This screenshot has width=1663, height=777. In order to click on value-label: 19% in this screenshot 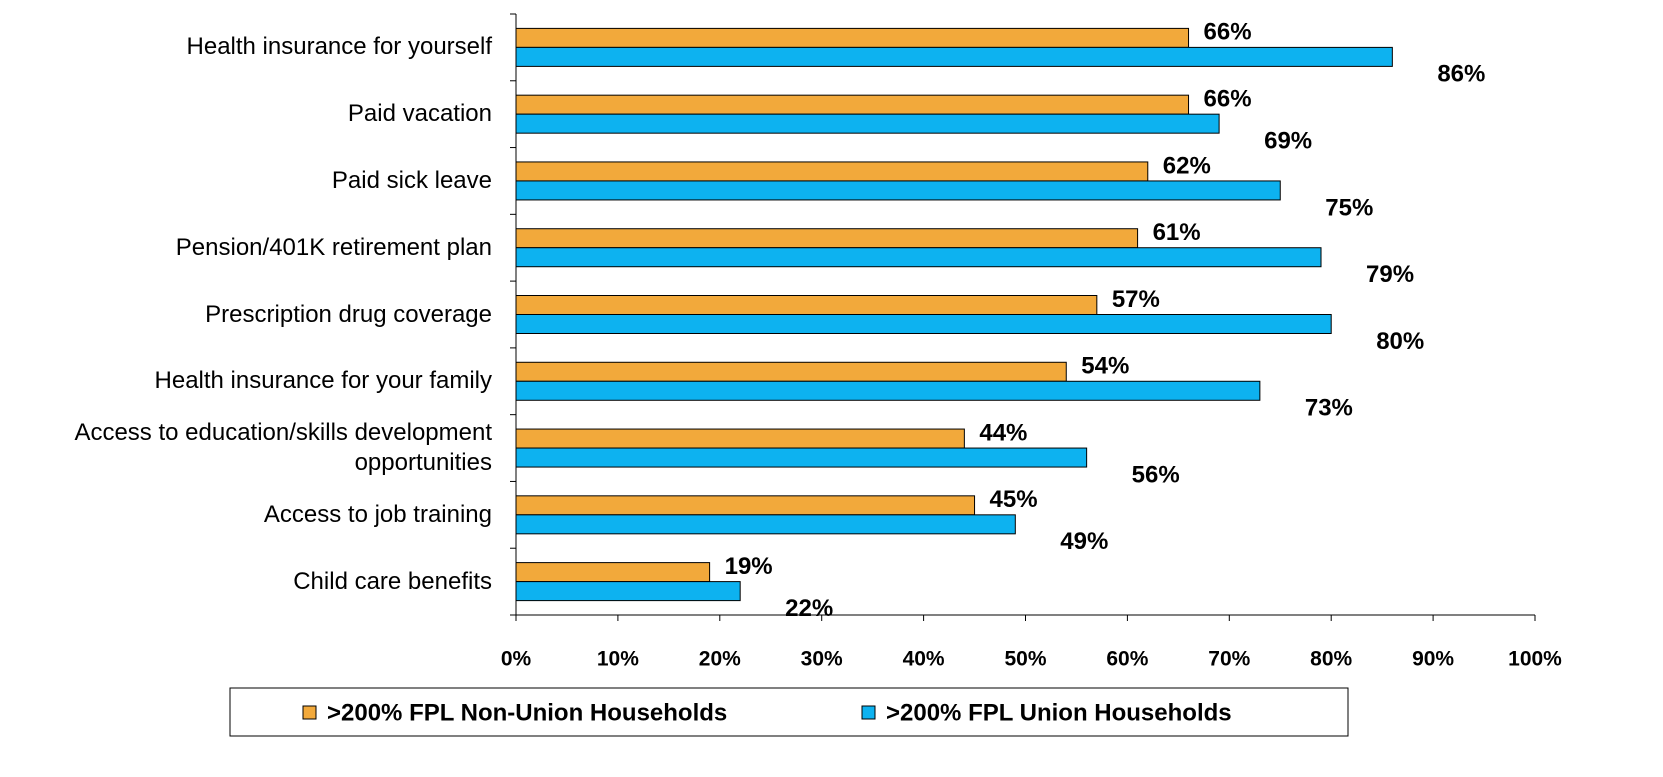, I will do `click(749, 566)`.